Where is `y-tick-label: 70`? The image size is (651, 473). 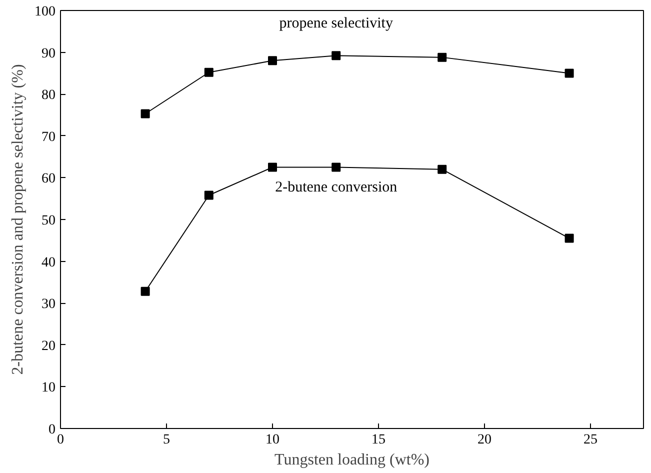
y-tick-label: 70 is located at coordinates (49, 137).